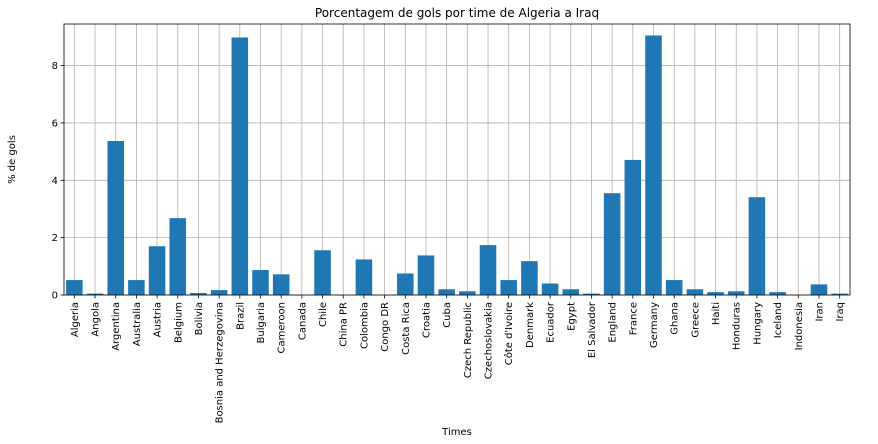  I want to click on x-tick-label: Cameroon, so click(282, 327).